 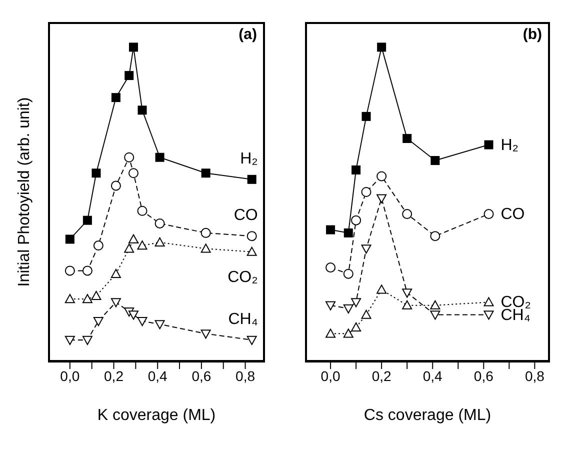 I want to click on chart-title: (a), so click(x=247, y=34).